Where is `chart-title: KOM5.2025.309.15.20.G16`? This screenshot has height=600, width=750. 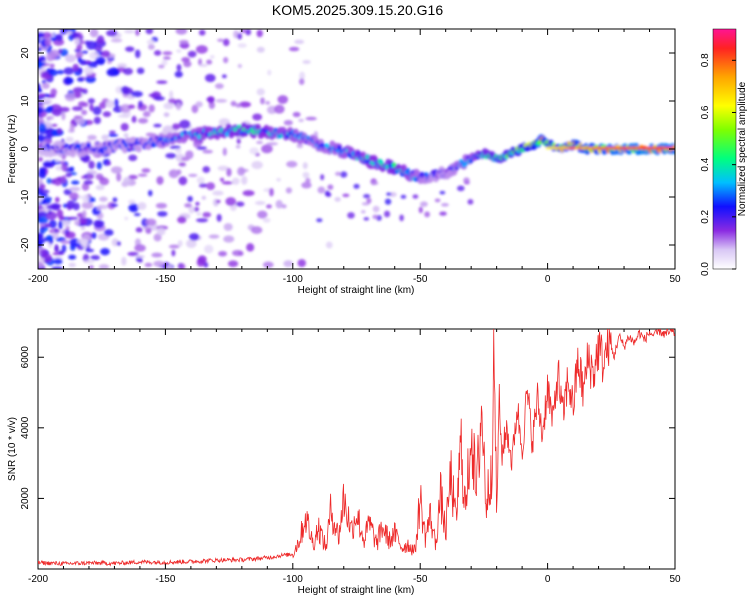 chart-title: KOM5.2025.309.15.20.G16 is located at coordinates (357, 10).